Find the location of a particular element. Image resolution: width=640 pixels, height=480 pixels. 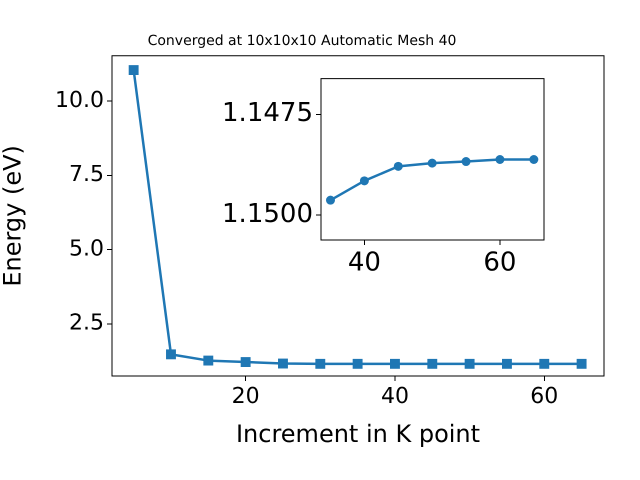

x-tick-label: 20 is located at coordinates (246, 396).